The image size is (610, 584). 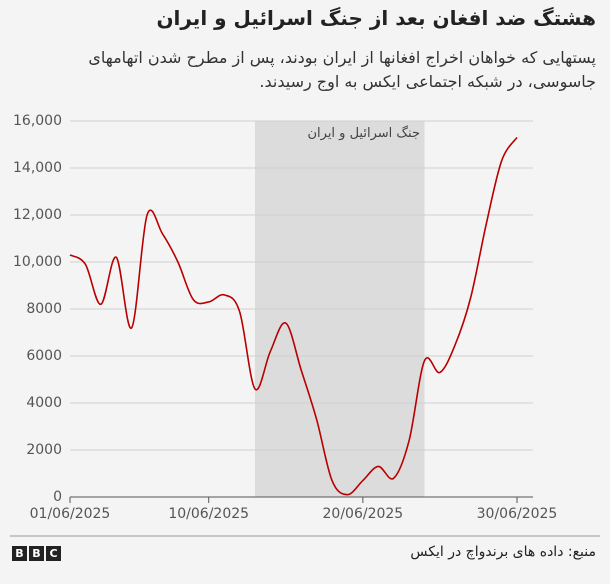 I want to click on annotation: جنگ اسرائیل و ایران, so click(x=363, y=133).